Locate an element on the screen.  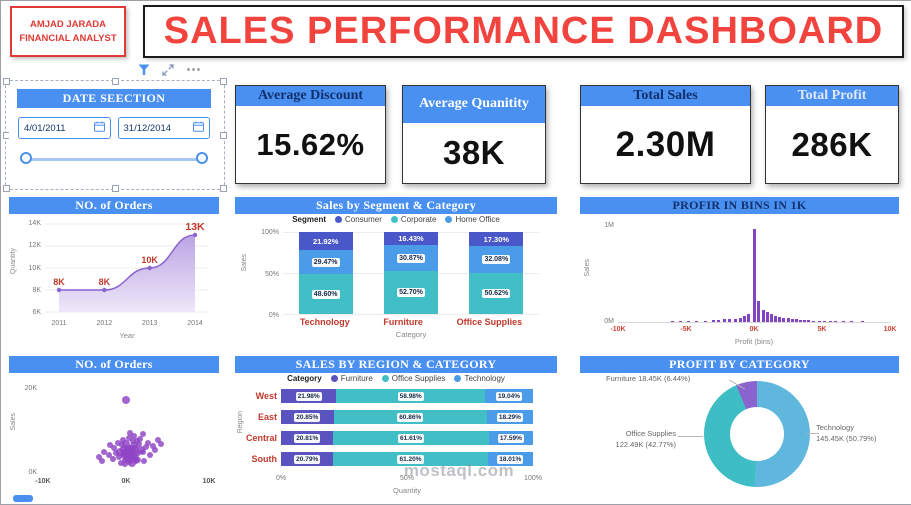
end-date-input: 31/12/2014 is located at coordinates (163, 128).